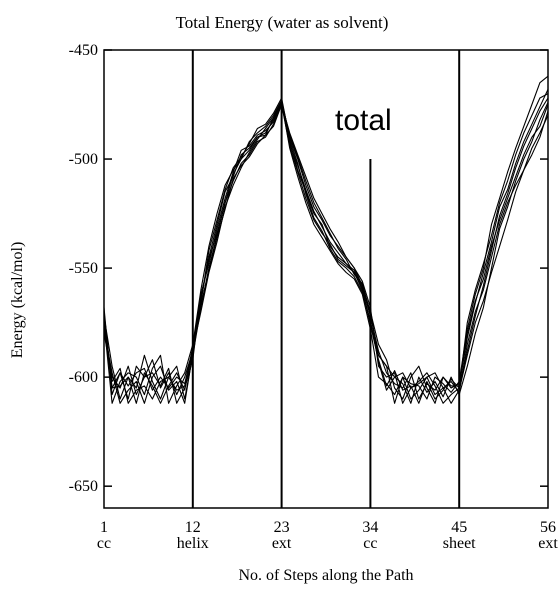  Describe the element at coordinates (193, 543) in the screenshot. I see `x-tick-sublabel: helix` at that location.